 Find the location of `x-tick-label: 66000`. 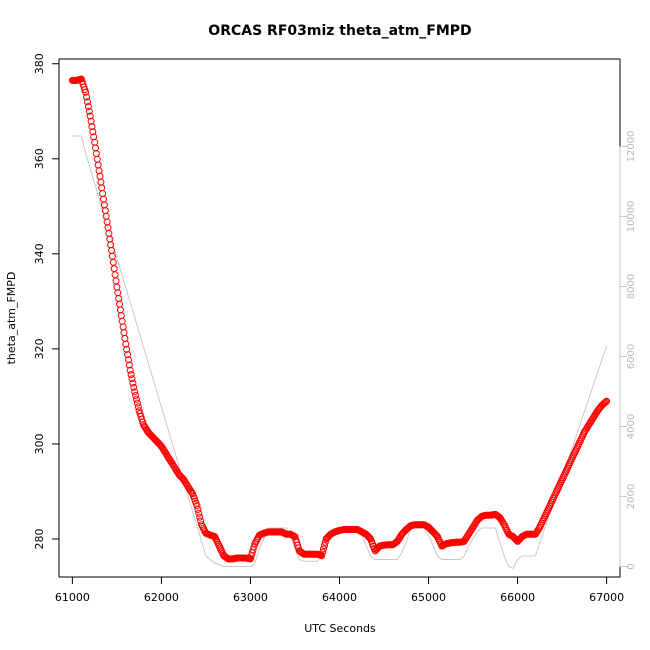

x-tick-label: 66000 is located at coordinates (517, 597).